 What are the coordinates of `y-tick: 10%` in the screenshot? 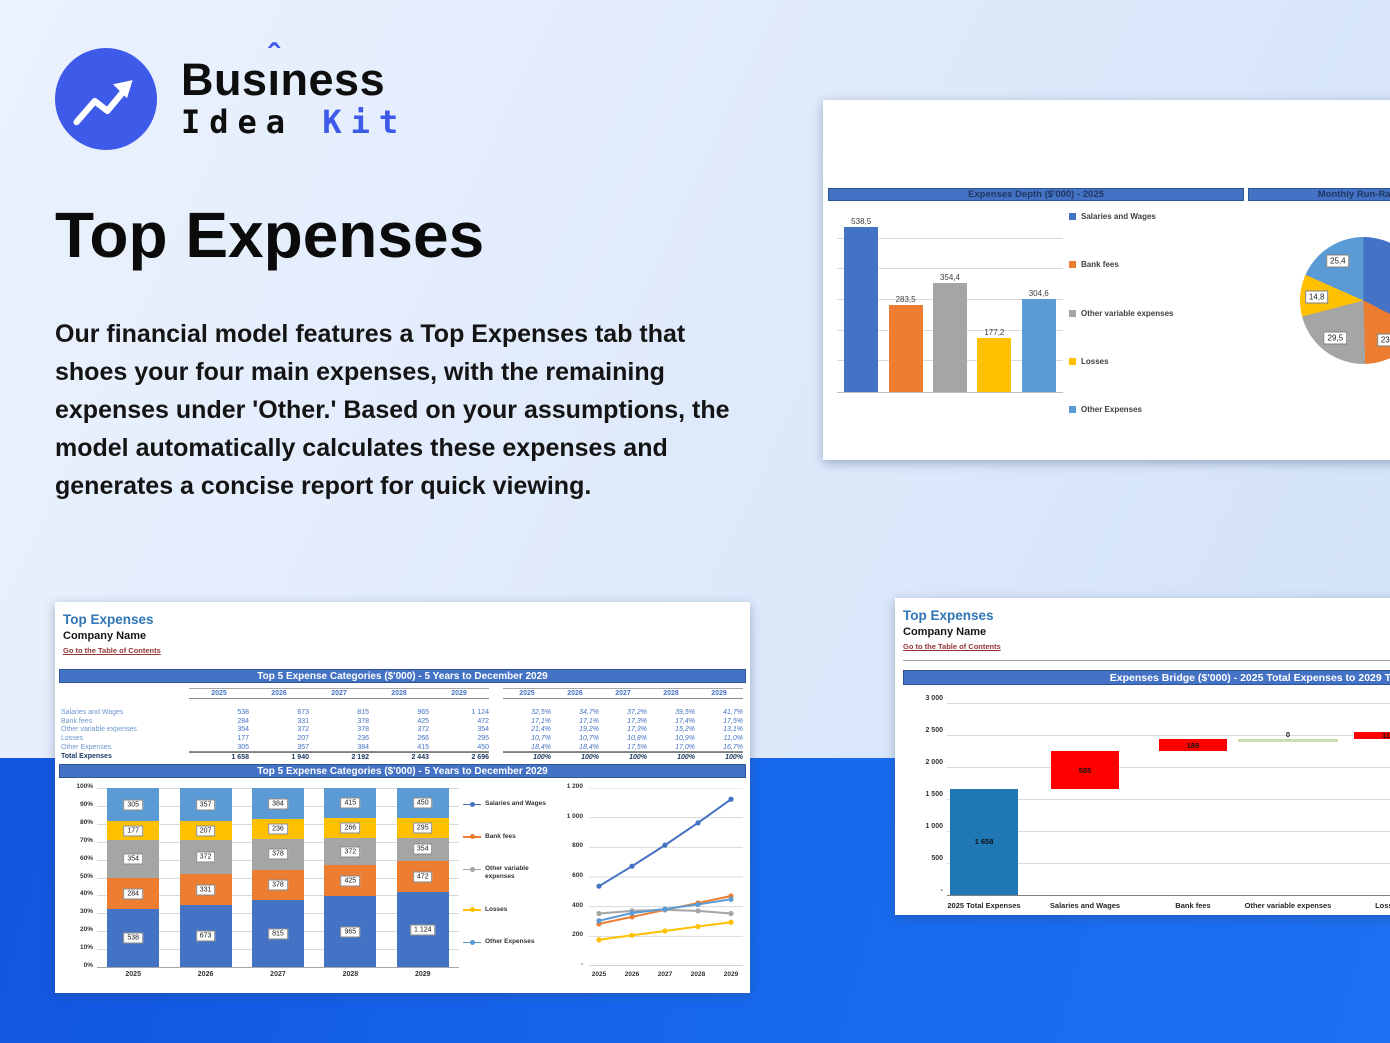 It's located at (86, 948).